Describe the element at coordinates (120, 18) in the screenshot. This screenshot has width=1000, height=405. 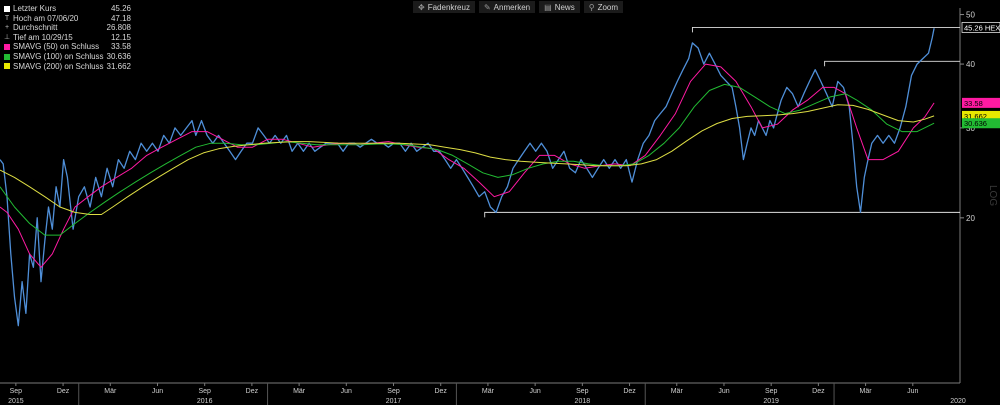
I see `legend-value: 47.18` at that location.